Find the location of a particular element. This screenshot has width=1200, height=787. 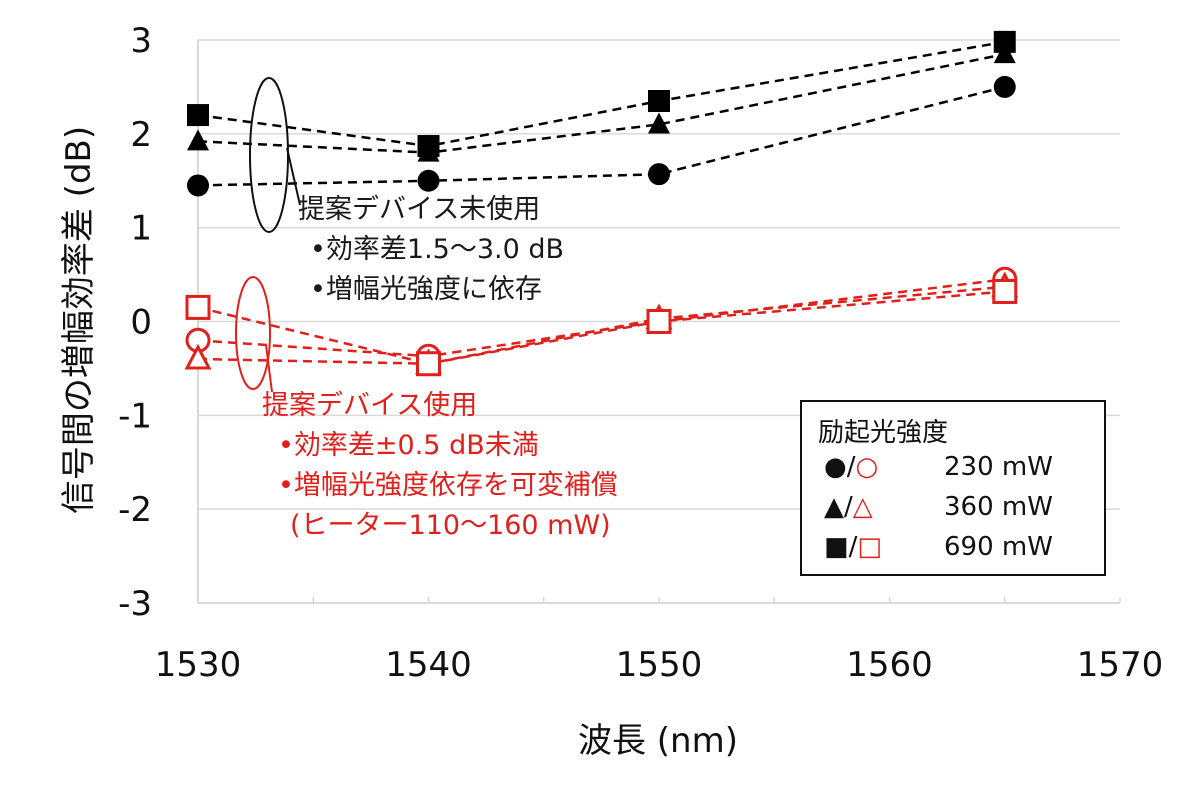

annotation-without-device-line2: •増幅光強度に依存 is located at coordinates (426, 289).